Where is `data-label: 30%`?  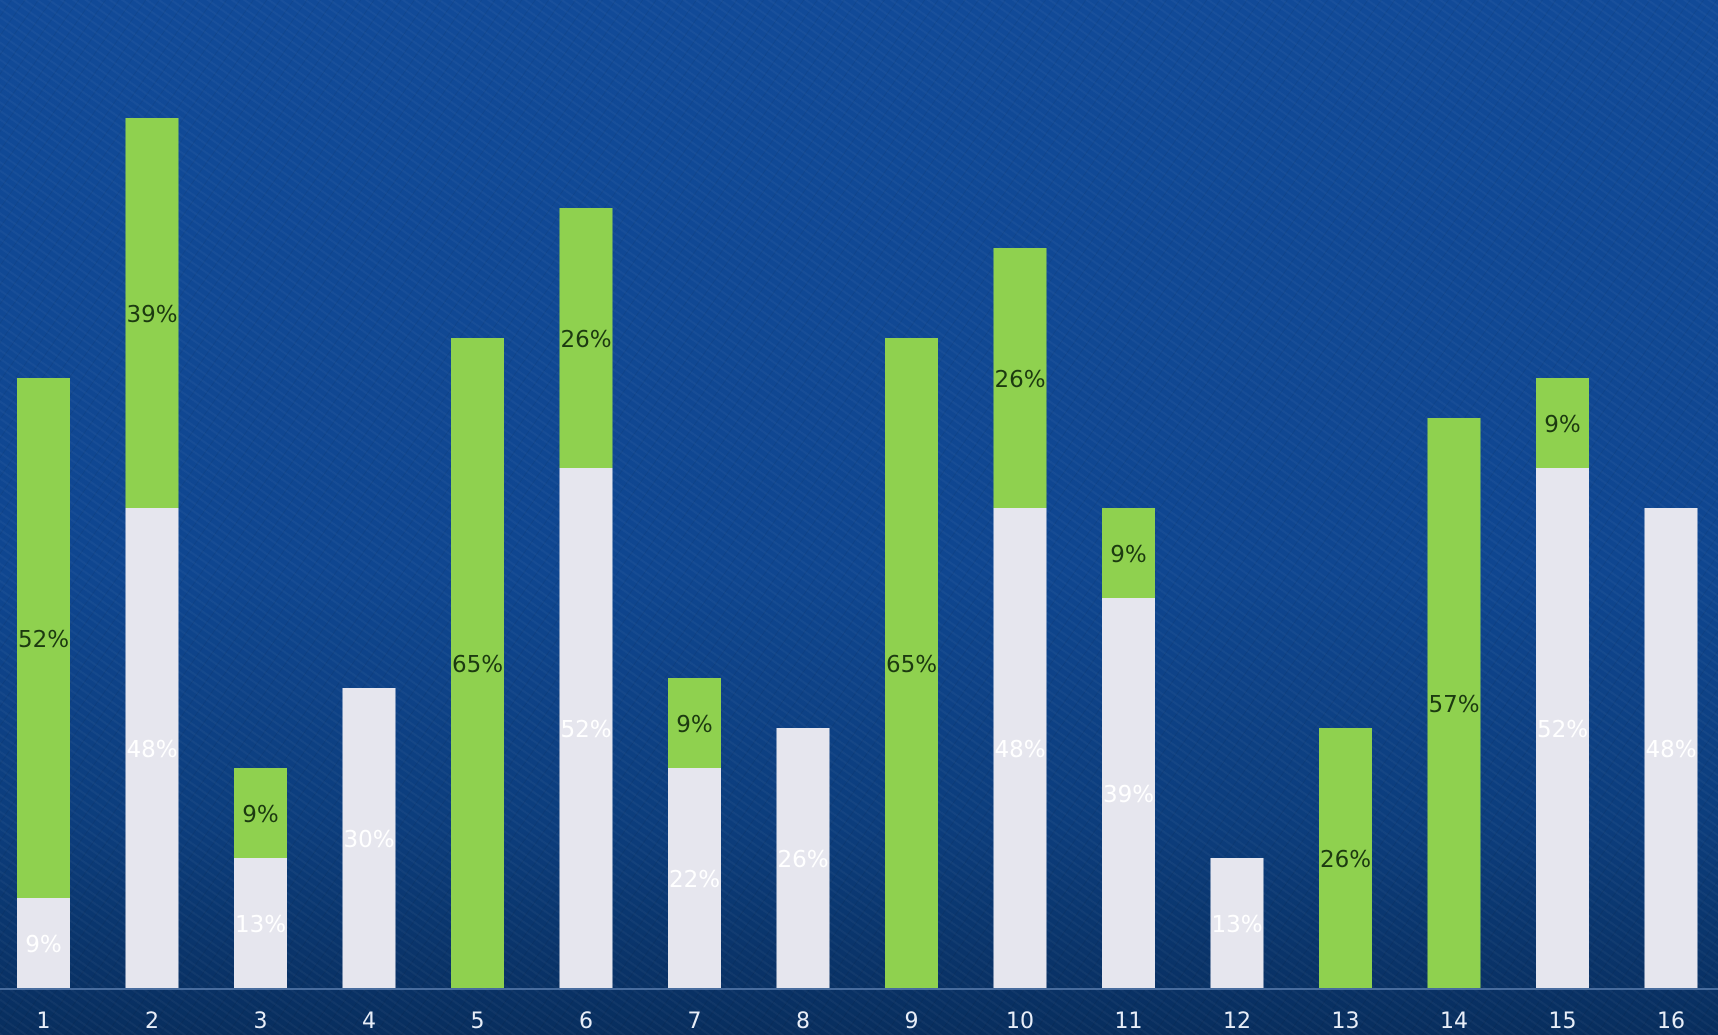 data-label: 30% is located at coordinates (368, 840).